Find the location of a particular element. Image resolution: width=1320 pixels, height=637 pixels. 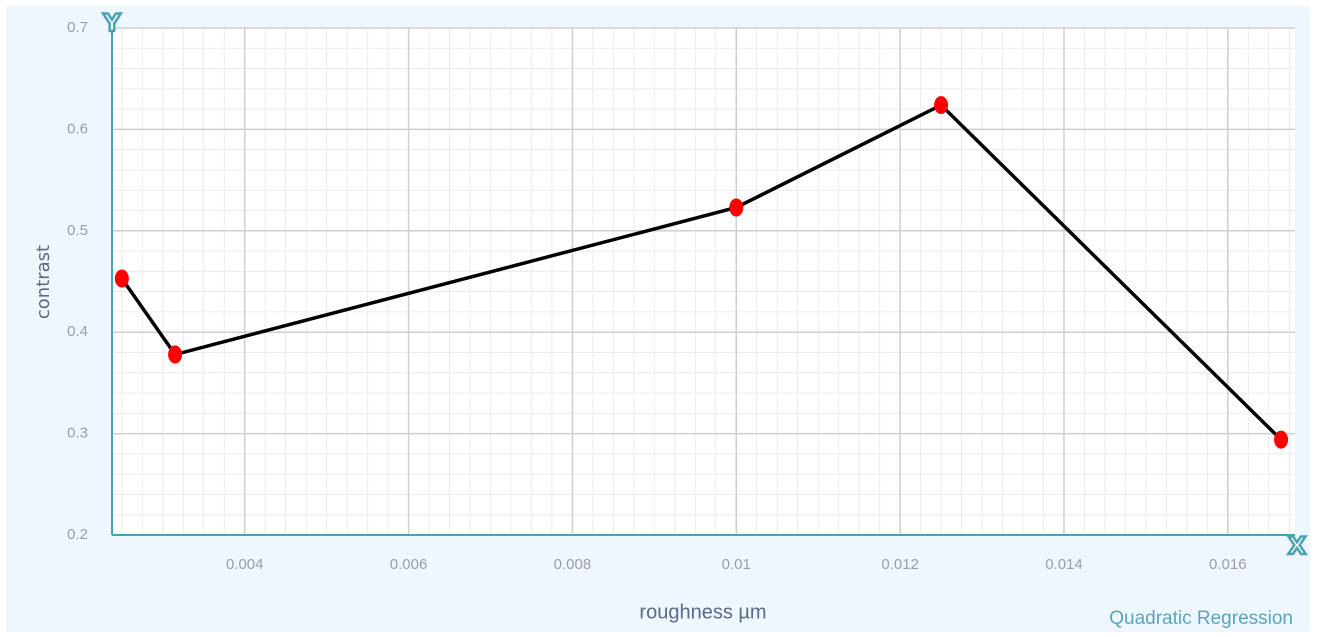

x-tick-label: 0.008 is located at coordinates (573, 564).